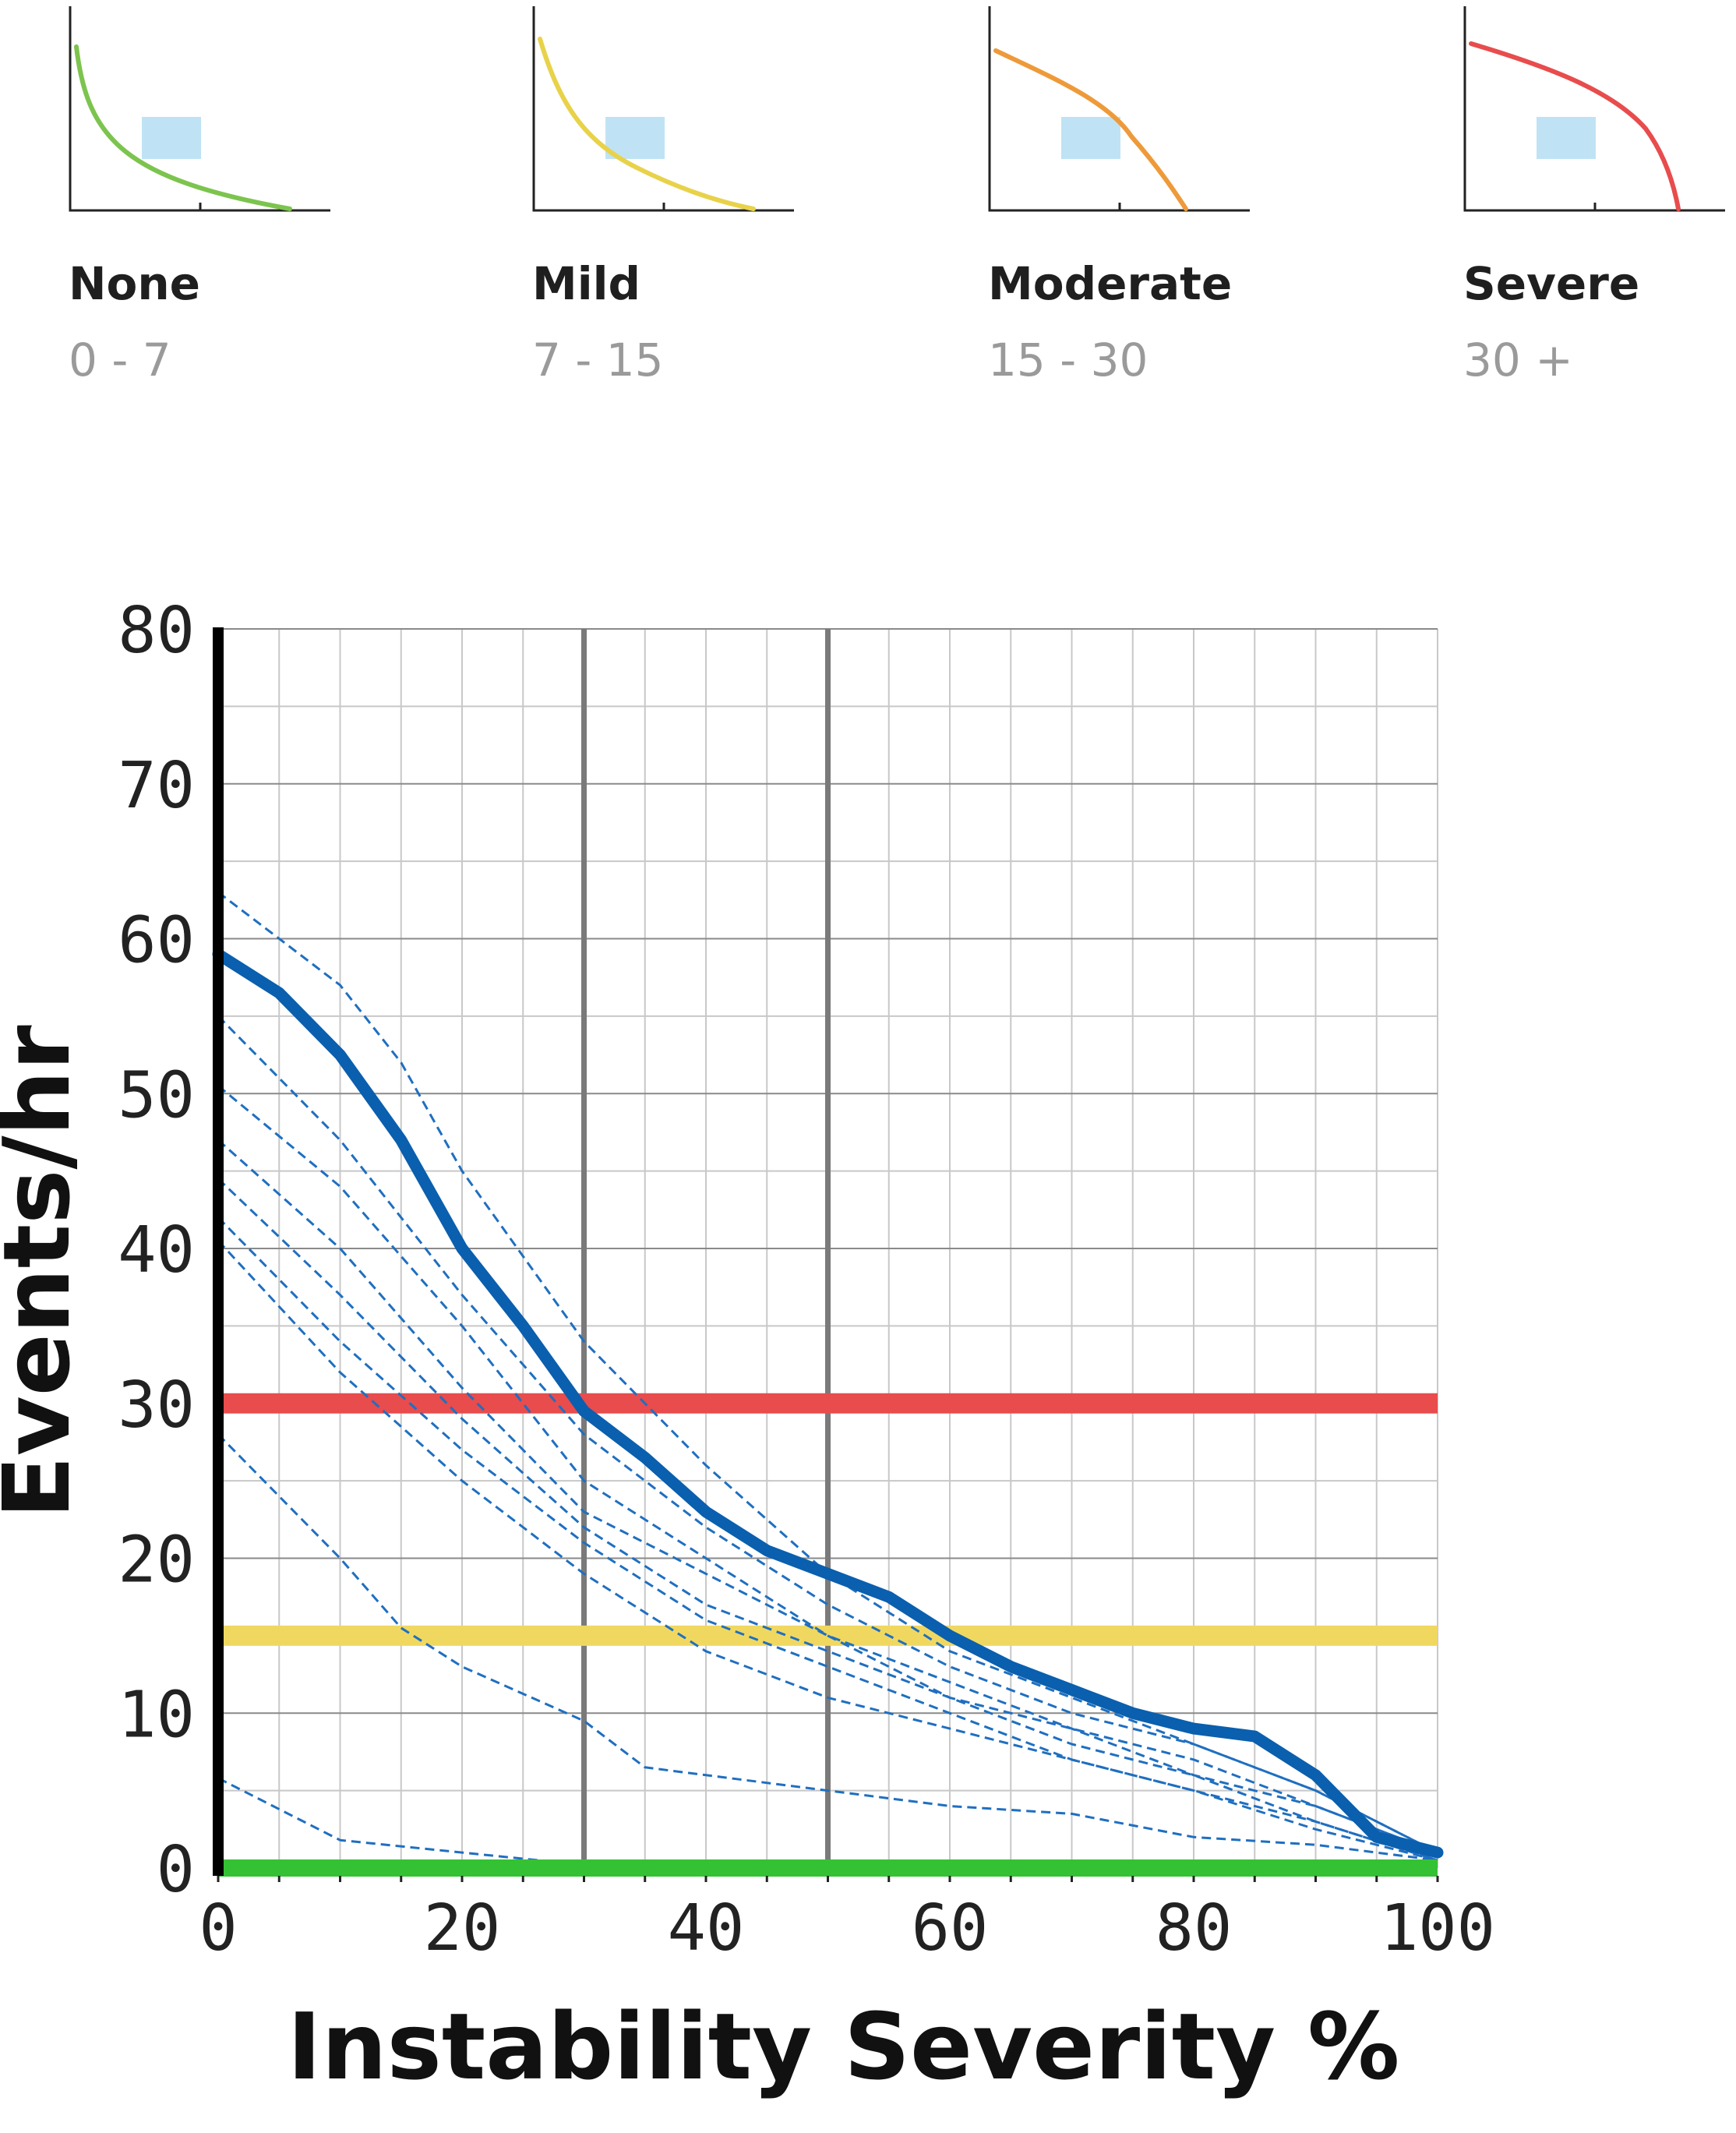  I want to click on x-axis-title: Instability Severity %, so click(844, 2046).